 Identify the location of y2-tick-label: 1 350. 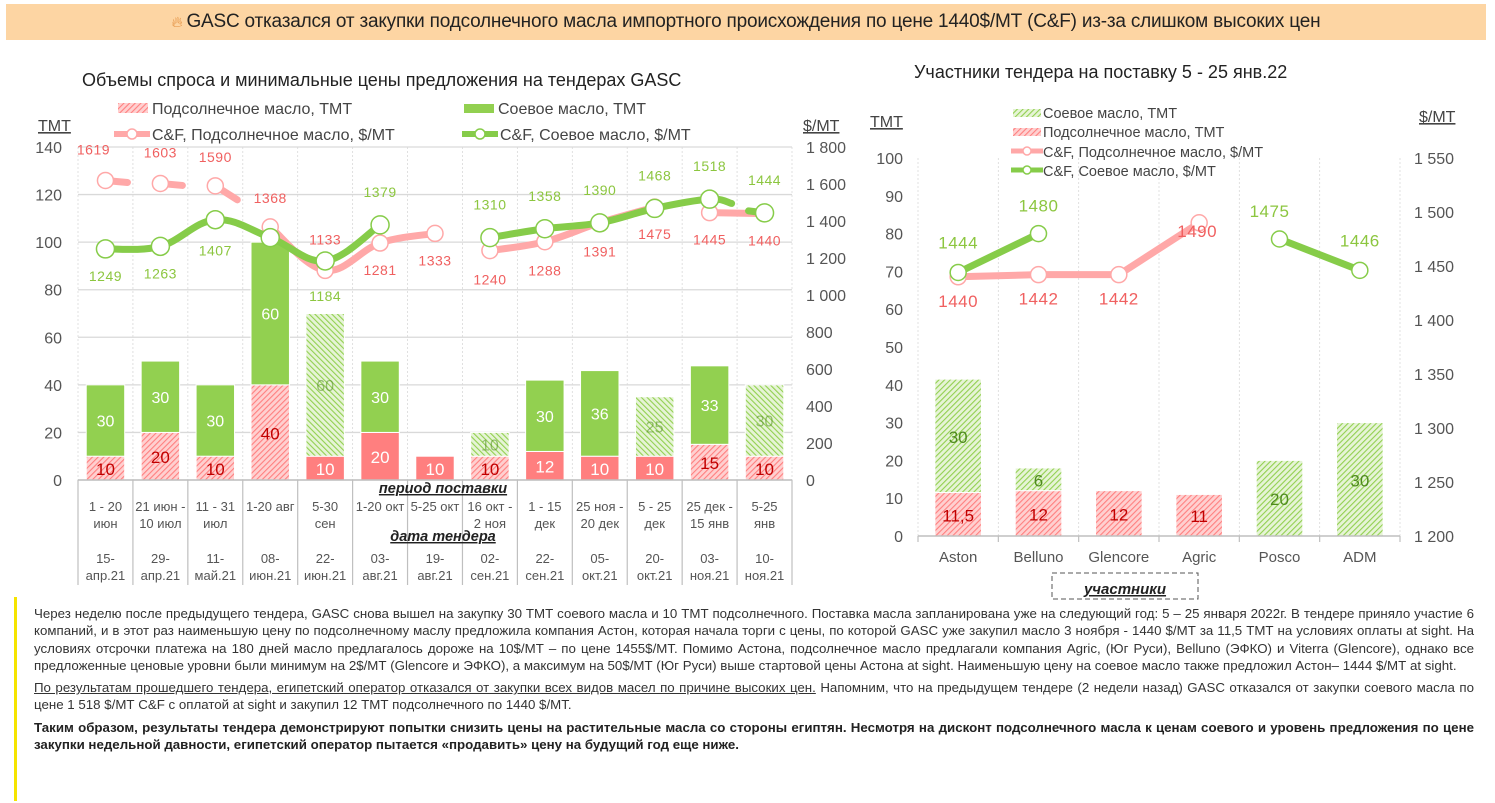
(1434, 375).